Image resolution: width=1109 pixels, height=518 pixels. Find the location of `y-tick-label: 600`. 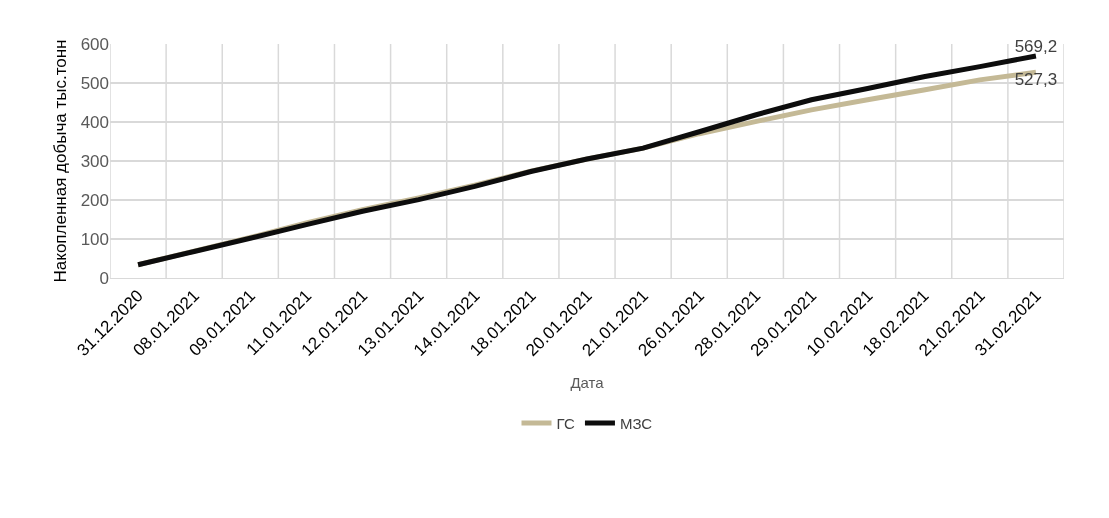

y-tick-label: 600 is located at coordinates (94, 44).